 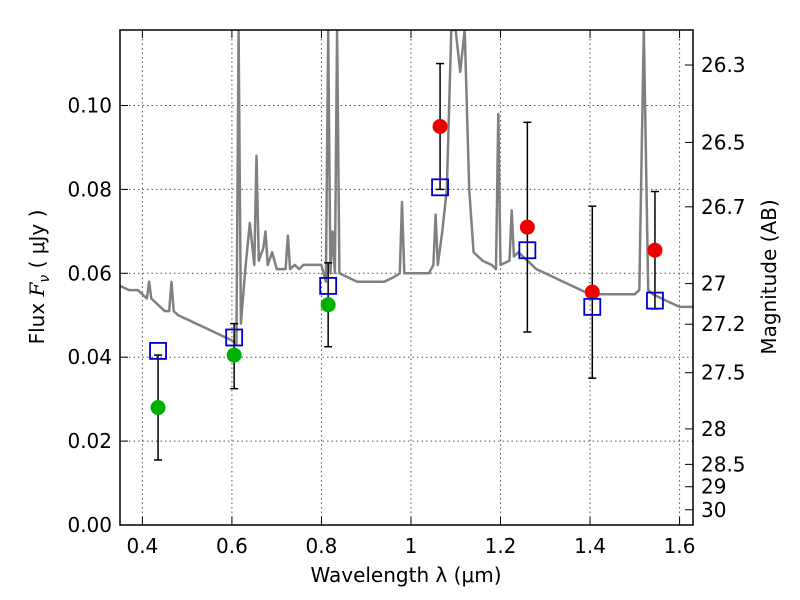 What do you see at coordinates (89, 106) in the screenshot?
I see `y-tick-label: 0.10` at bounding box center [89, 106].